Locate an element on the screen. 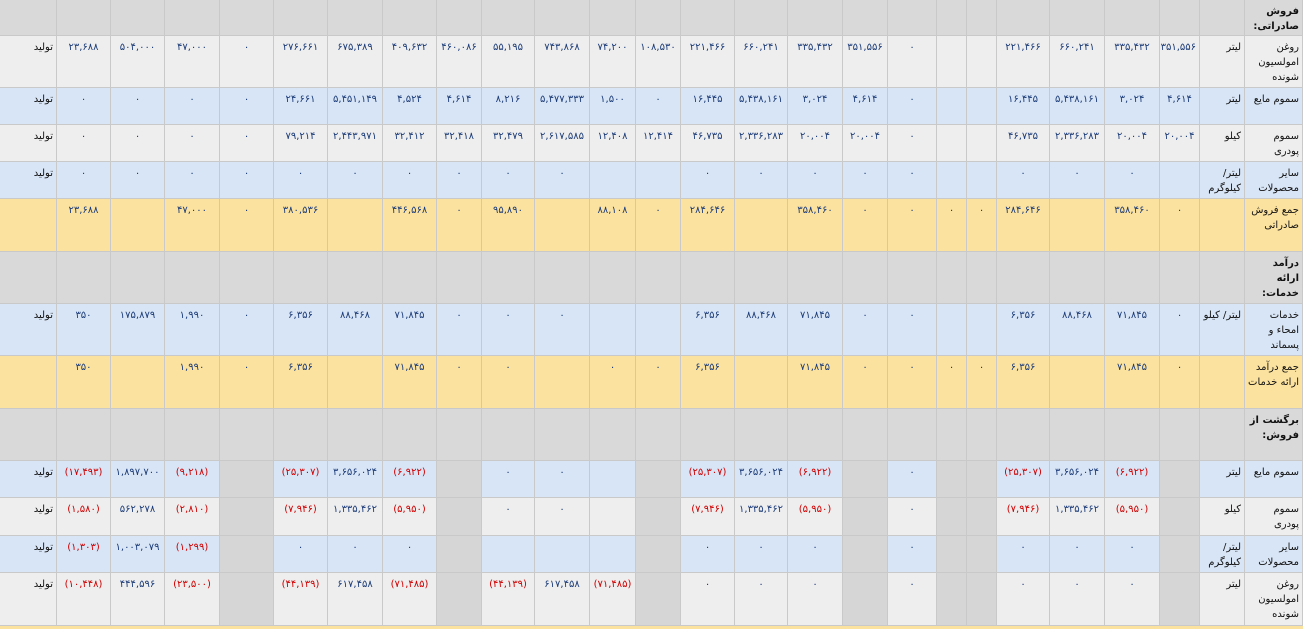 The image size is (1303, 629). value-cell: (۱,۲۹۹) is located at coordinates (192, 554).